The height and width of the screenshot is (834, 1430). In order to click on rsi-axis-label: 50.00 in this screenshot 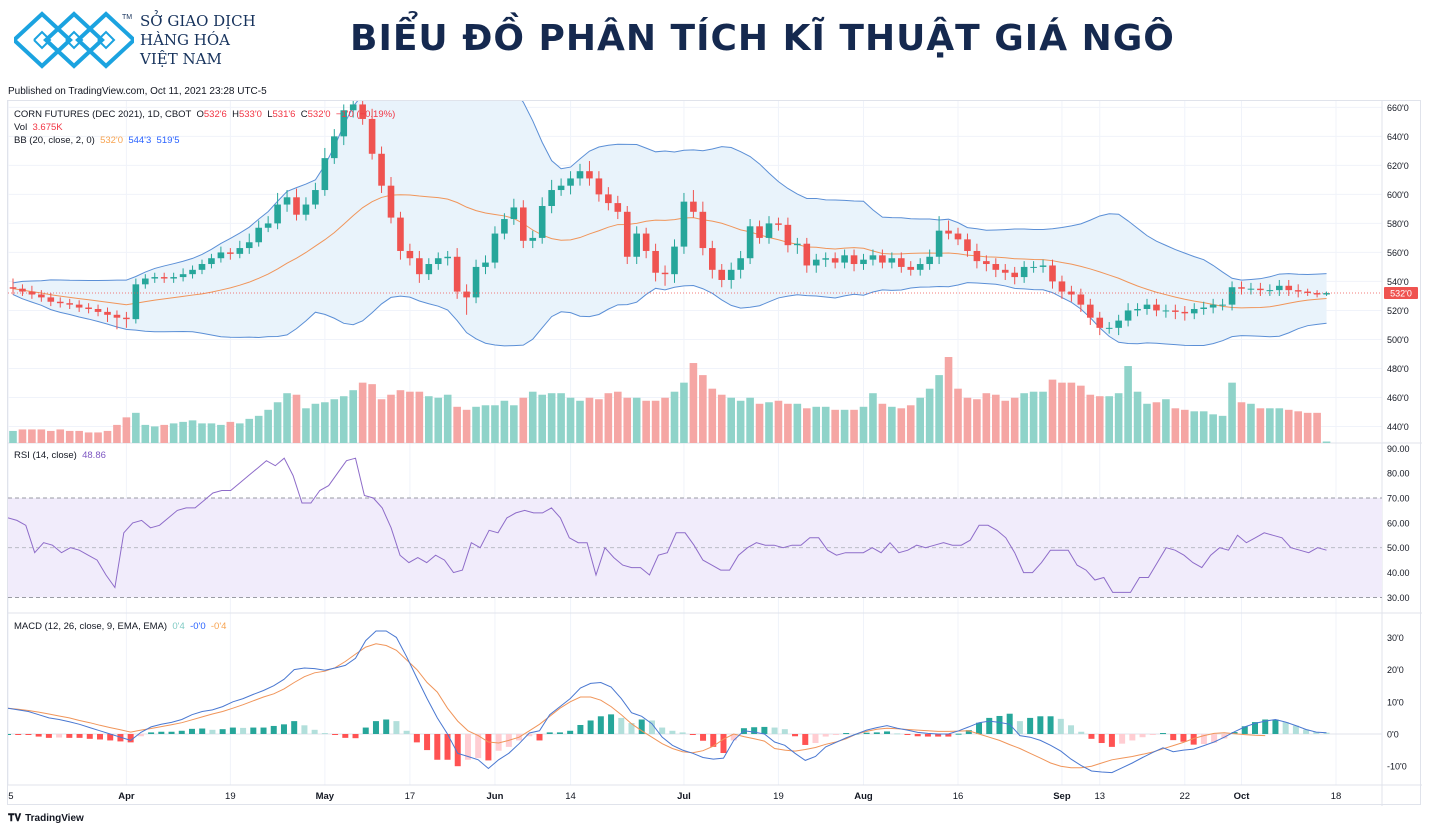, I will do `click(1398, 548)`.